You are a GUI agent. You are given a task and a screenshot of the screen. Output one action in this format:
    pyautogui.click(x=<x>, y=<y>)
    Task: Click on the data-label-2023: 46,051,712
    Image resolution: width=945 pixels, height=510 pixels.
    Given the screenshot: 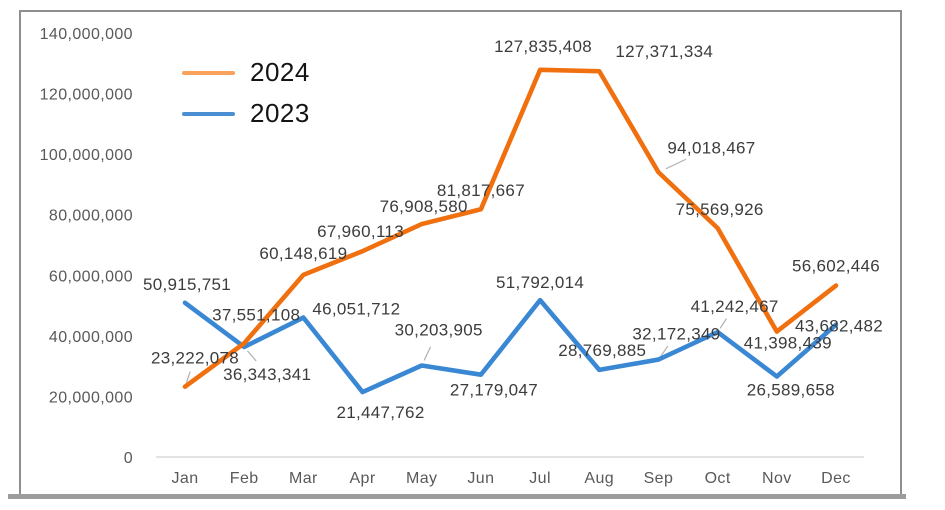 What is the action you would take?
    pyautogui.click(x=356, y=309)
    